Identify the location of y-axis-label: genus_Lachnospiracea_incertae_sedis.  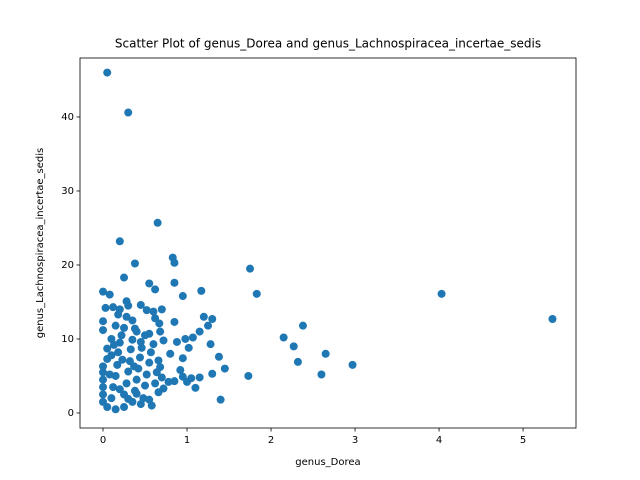
(40, 243).